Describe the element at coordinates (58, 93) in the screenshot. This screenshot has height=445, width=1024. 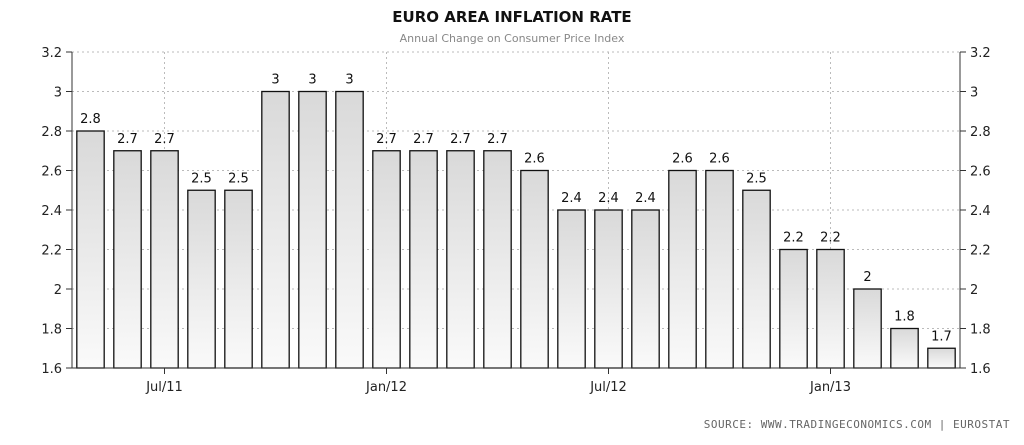
I see `y-tick-label-left: 3` at that location.